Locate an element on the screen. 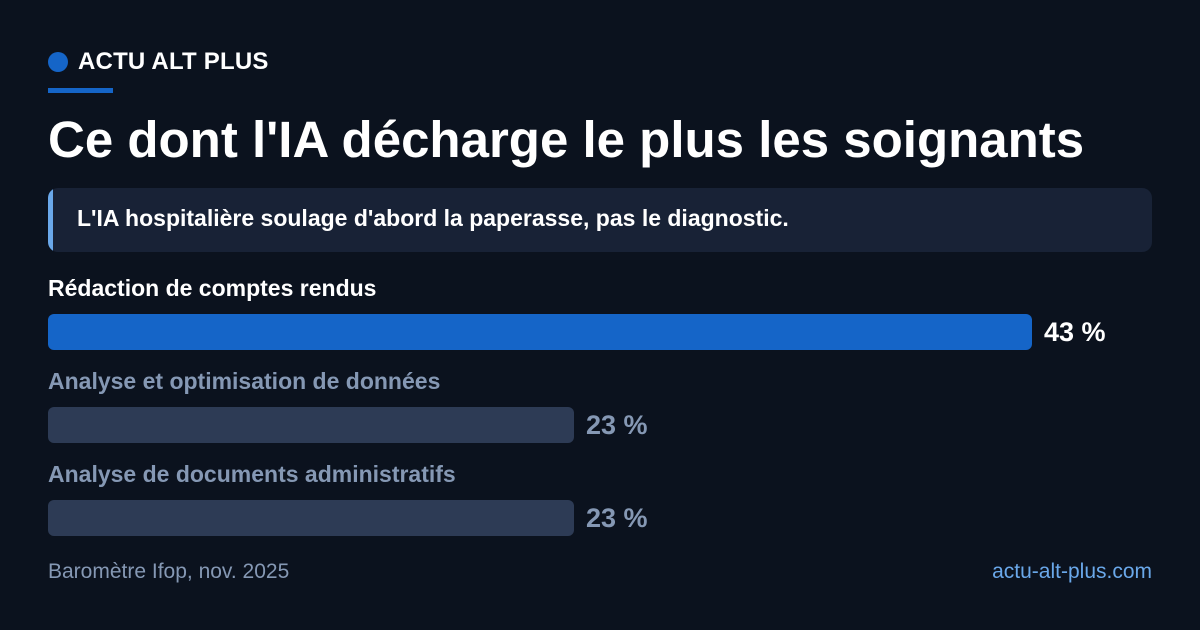  brand-name: ACTU ALT PLUS is located at coordinates (173, 61).